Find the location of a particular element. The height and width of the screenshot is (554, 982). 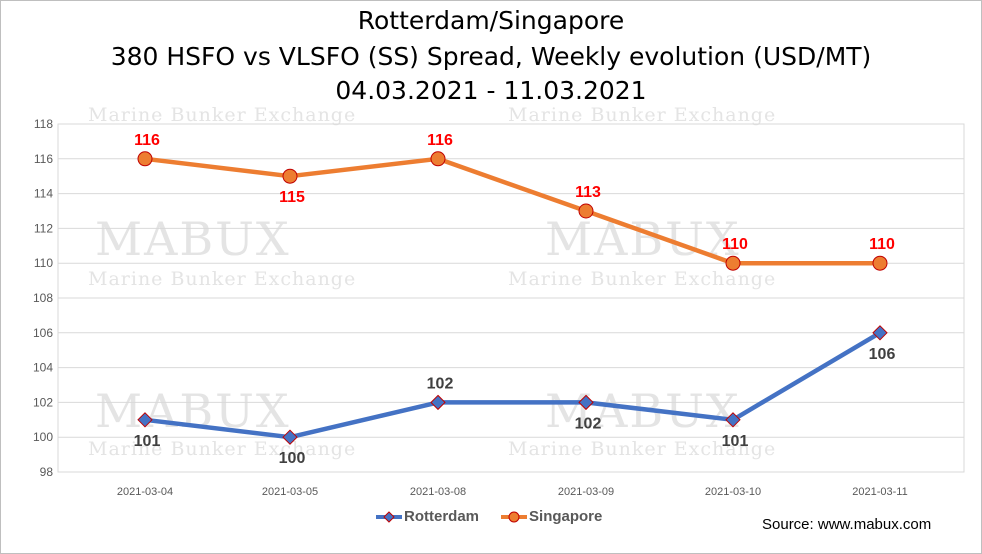

x-tick-label: 2021-03-11 is located at coordinates (879, 492).